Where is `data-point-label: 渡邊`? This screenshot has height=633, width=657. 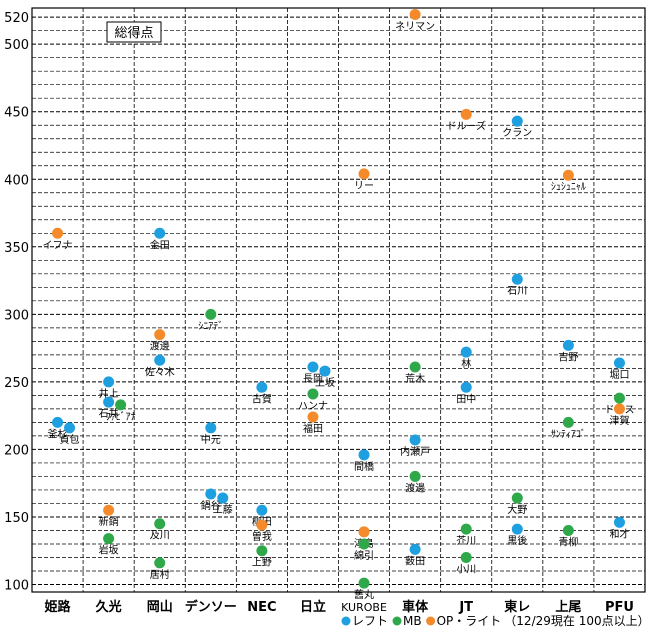 data-point-label: 渡邊 is located at coordinates (415, 487).